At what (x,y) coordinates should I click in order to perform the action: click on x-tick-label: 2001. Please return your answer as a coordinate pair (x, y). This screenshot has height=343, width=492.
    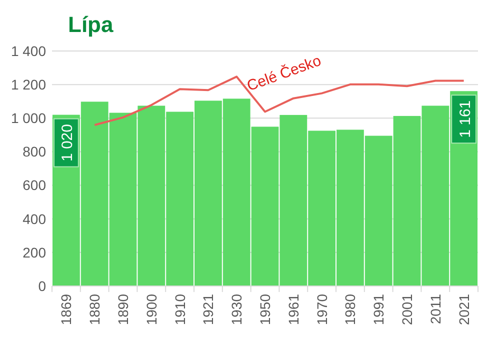
    Looking at the image, I should click on (407, 310).